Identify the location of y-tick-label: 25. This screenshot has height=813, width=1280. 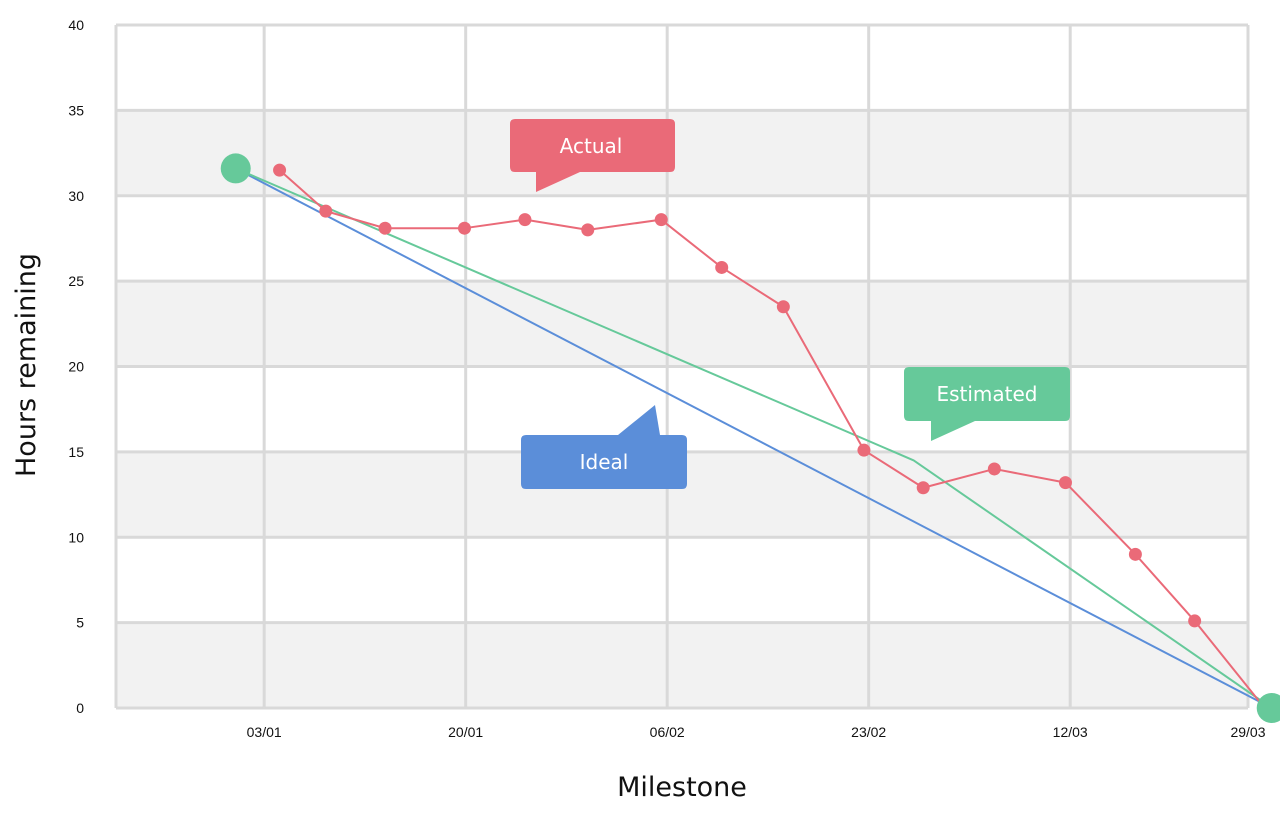
(76, 281).